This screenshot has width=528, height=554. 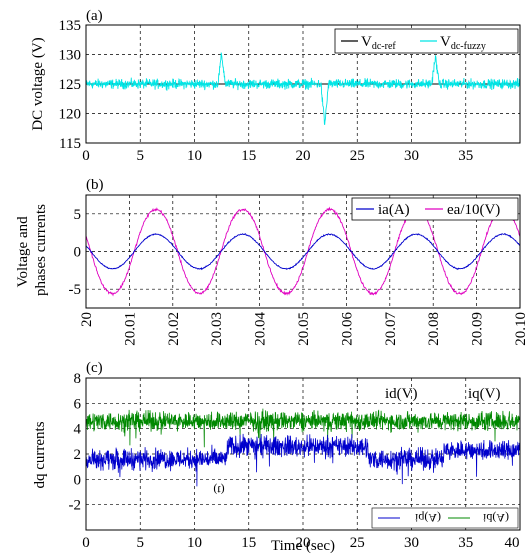 I want to click on mirrored-legend-iq-text: iq(A), so click(x=428, y=518).